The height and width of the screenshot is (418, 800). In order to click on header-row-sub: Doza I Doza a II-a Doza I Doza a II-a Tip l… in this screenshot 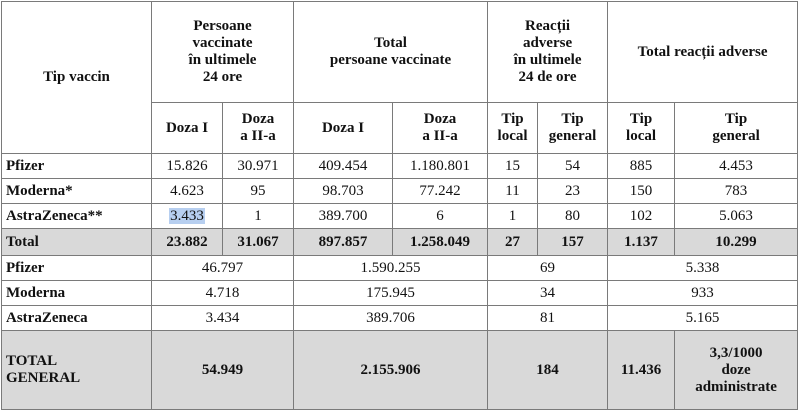, I will do `click(400, 128)`.